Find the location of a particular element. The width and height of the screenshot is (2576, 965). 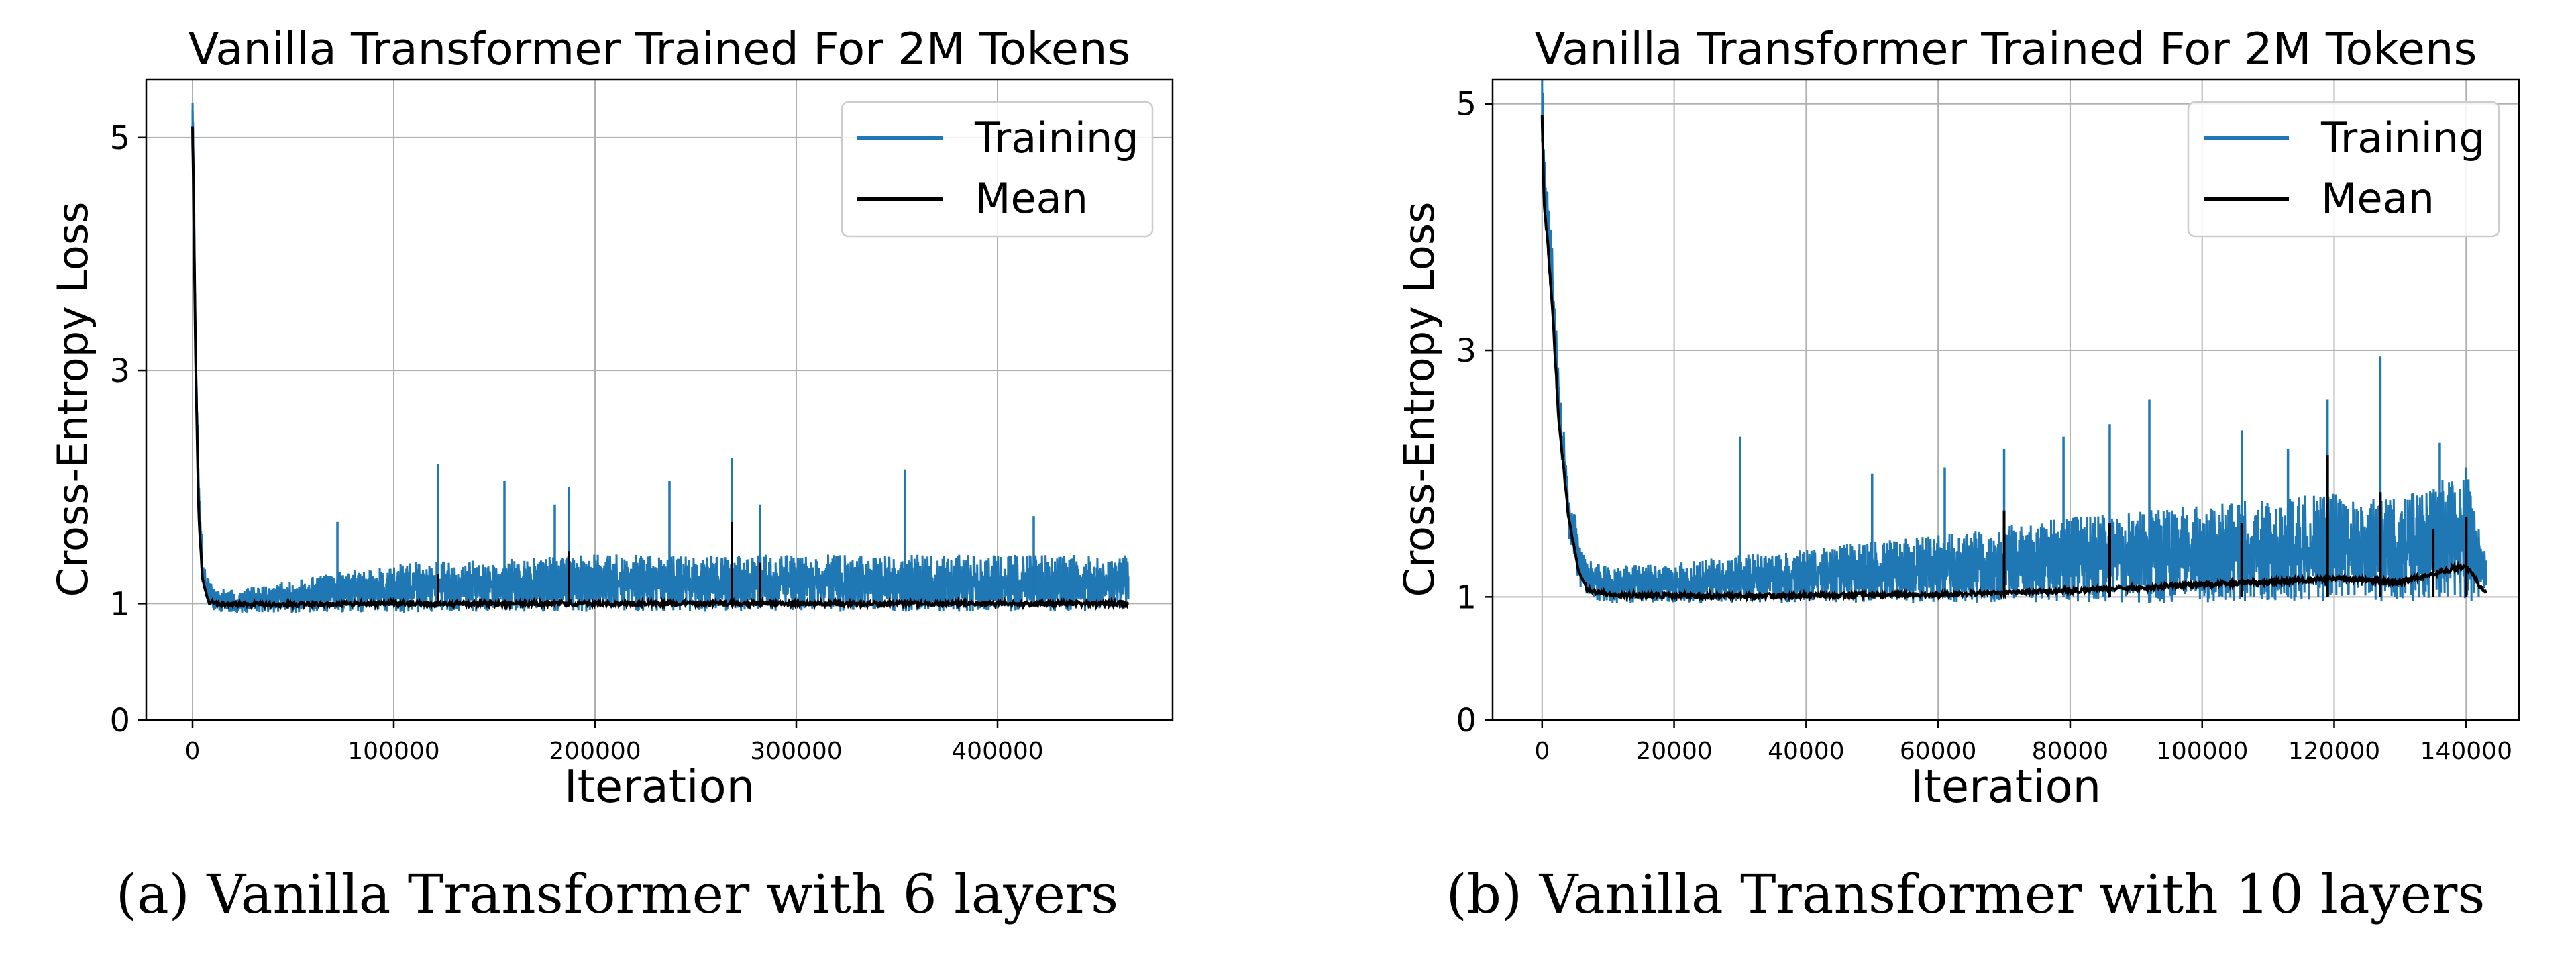

chart-a-x-ticks: 0 100000 200000 300000 400000 is located at coordinates (614, 743).